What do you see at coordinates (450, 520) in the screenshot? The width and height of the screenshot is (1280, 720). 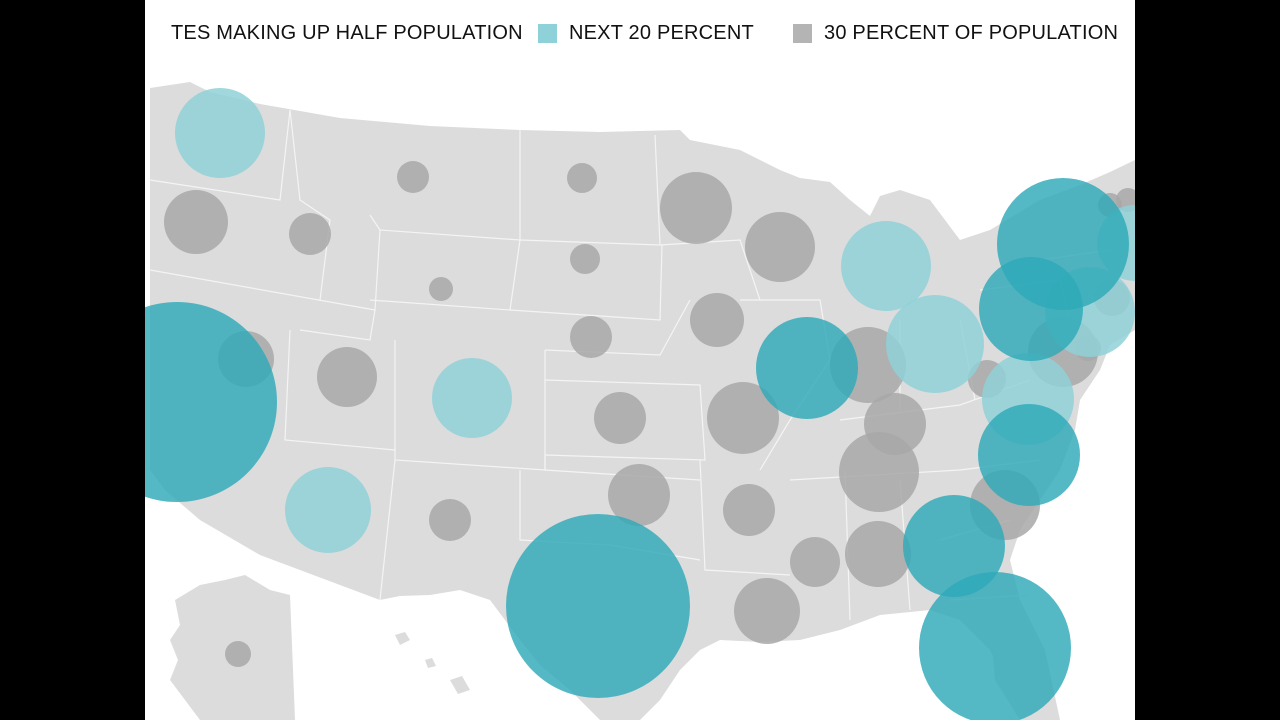 I see `bubble-nm` at bounding box center [450, 520].